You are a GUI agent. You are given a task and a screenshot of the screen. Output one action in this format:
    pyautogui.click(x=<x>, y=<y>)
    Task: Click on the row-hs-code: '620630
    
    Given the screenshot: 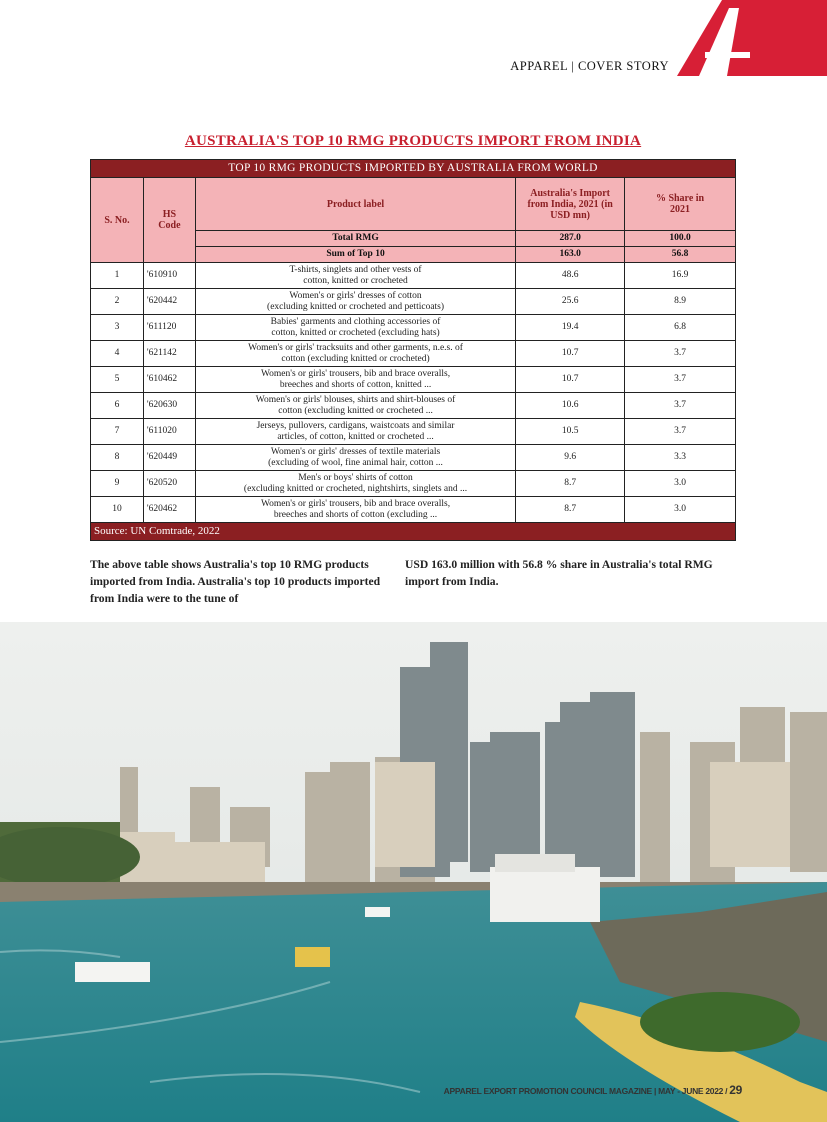 What is the action you would take?
    pyautogui.click(x=169, y=405)
    